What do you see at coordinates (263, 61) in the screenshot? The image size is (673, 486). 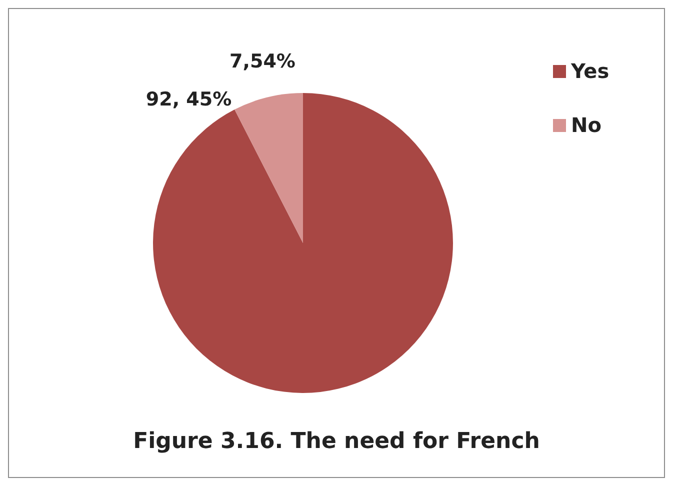 I see `data-label: 7,54%` at bounding box center [263, 61].